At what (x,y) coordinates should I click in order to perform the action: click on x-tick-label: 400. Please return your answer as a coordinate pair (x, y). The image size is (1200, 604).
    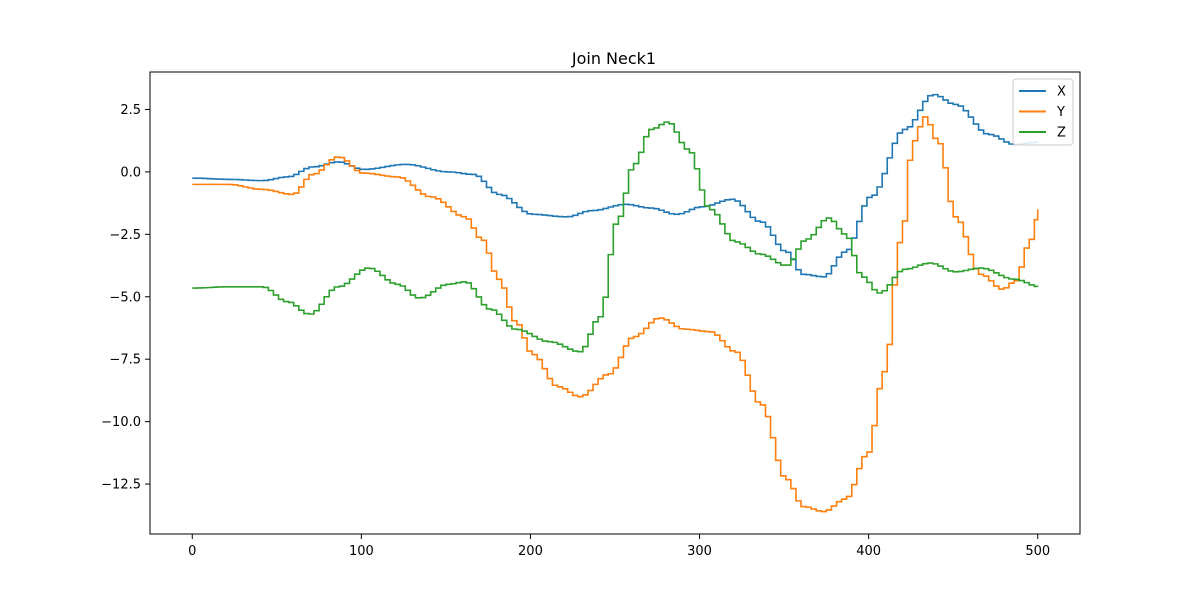
    Looking at the image, I should click on (868, 551).